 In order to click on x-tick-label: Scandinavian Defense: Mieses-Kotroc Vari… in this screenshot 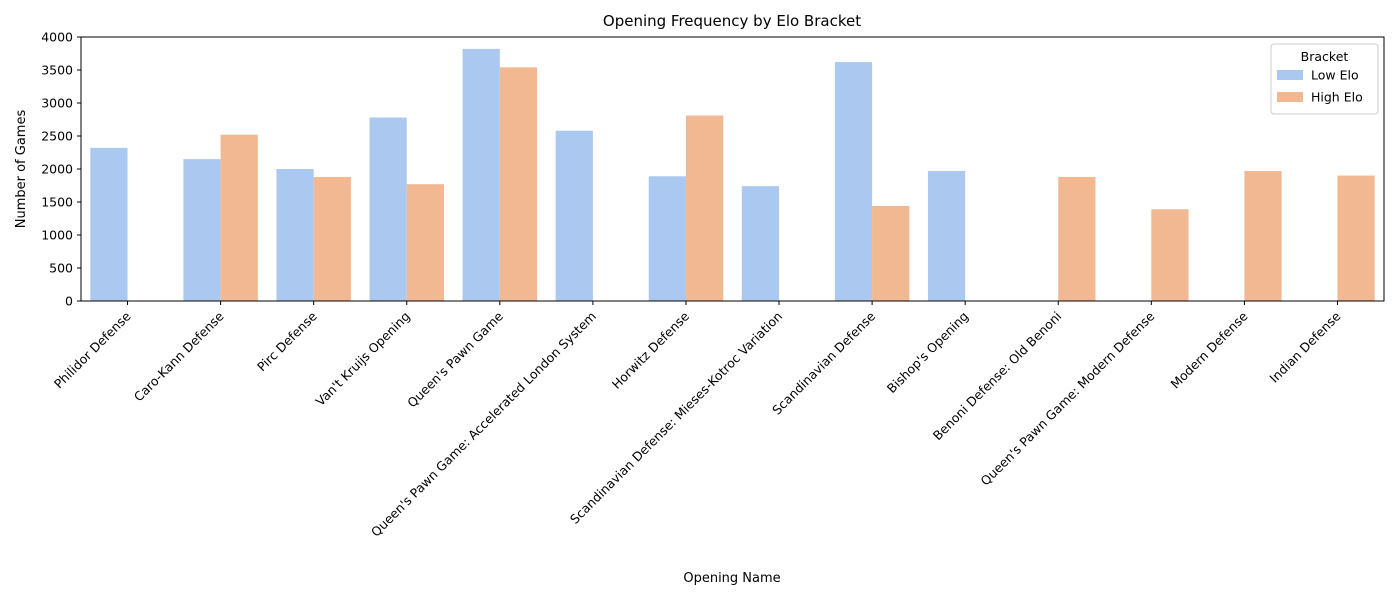, I will do `click(676, 418)`.